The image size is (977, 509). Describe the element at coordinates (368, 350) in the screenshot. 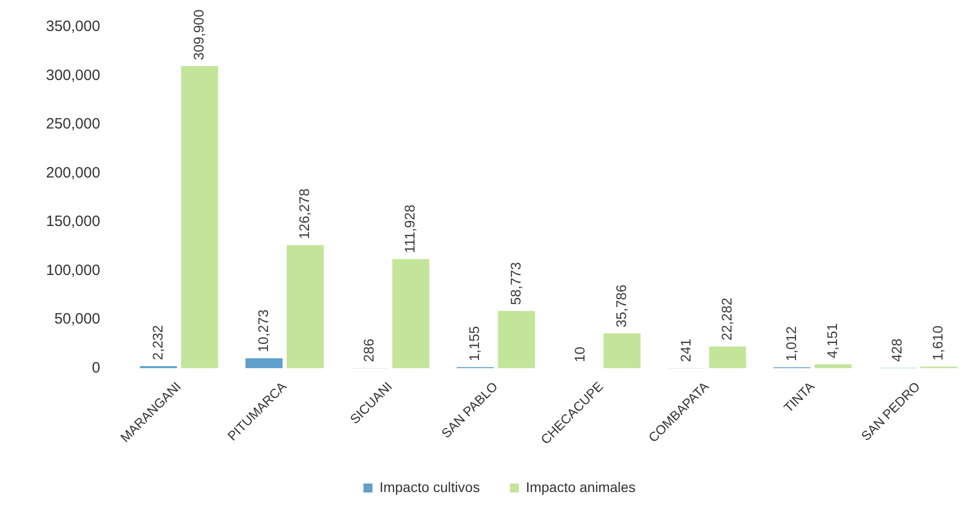

I see `data-label: 286` at that location.